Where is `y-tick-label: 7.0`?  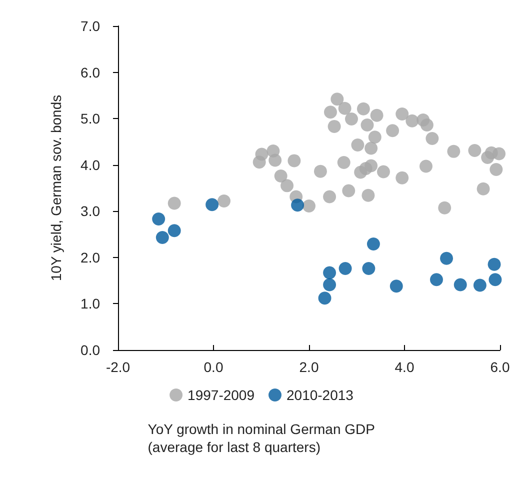 y-tick-label: 7.0 is located at coordinates (90, 26).